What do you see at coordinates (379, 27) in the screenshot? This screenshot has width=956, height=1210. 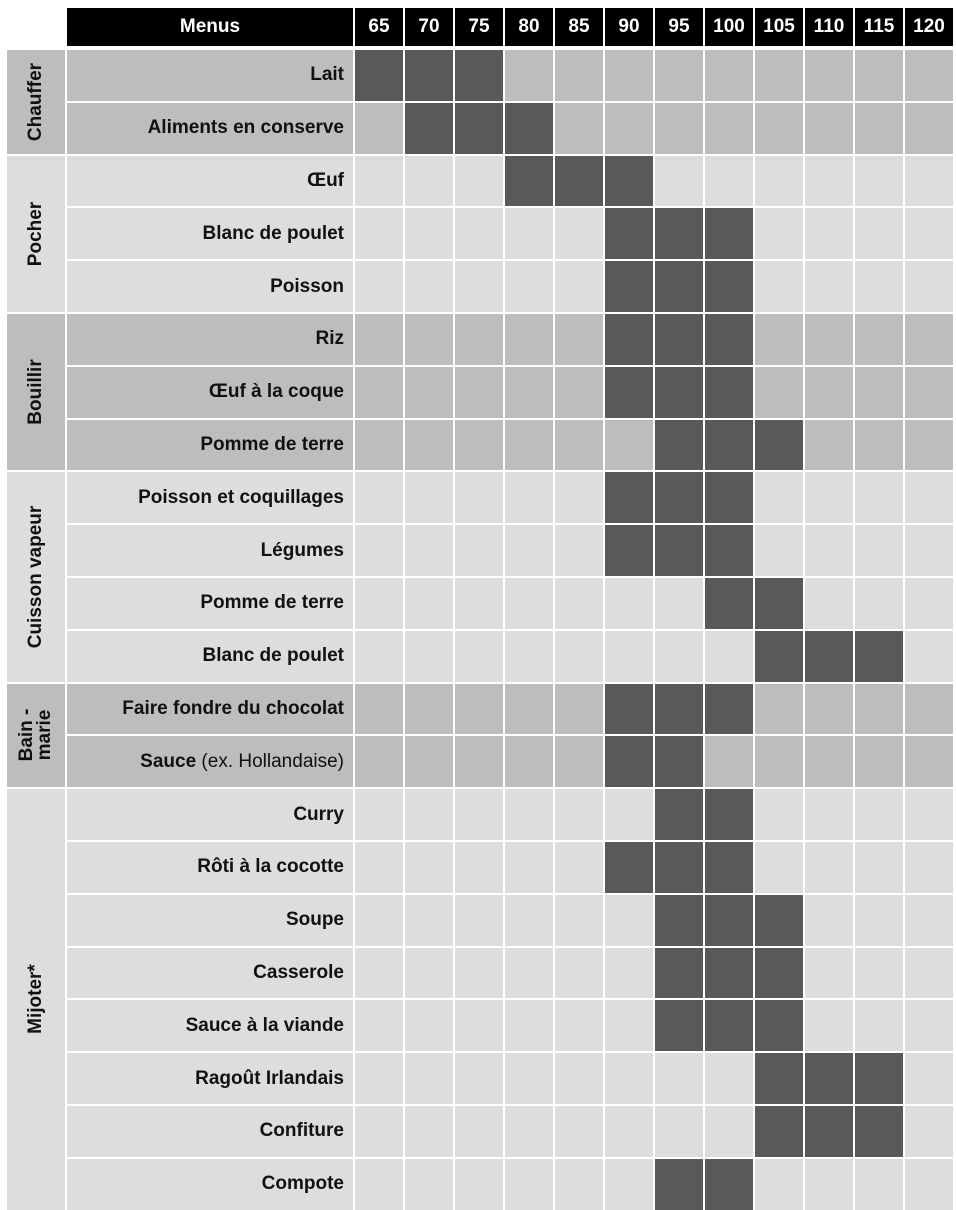 I see `header-temp-65: 65` at bounding box center [379, 27].